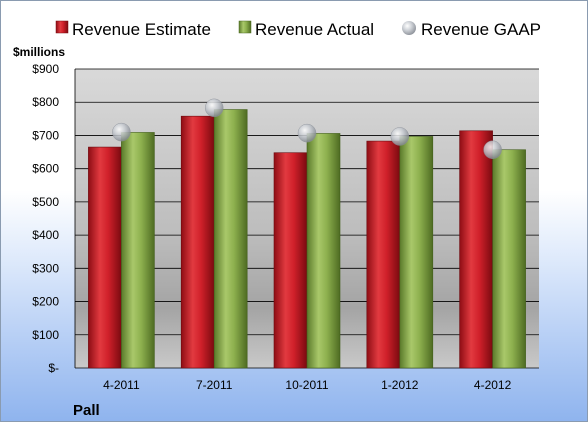  Describe the element at coordinates (62, 27) in the screenshot. I see `legend-swatch-estimate` at that location.